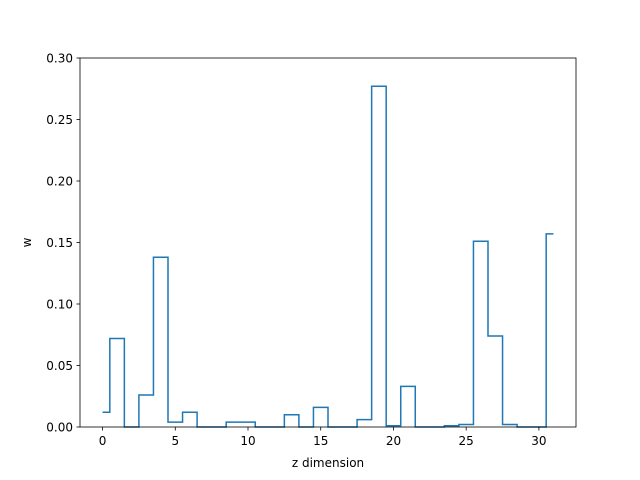 The width and height of the screenshot is (640, 480). Describe the element at coordinates (59, 305) in the screenshot. I see `y-tick-label: 0.10` at that location.